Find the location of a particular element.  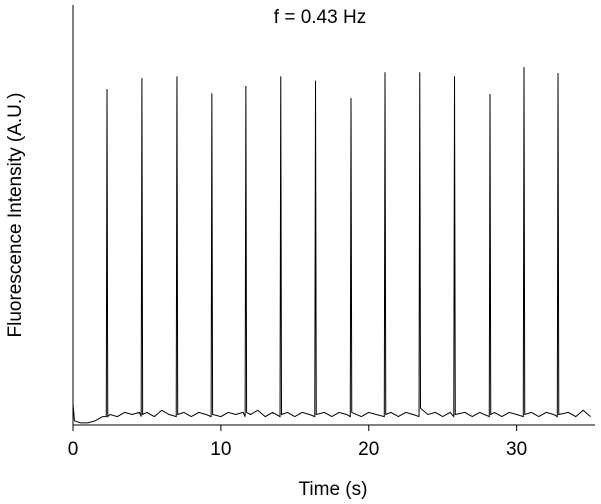

x-tick-label: 20 is located at coordinates (368, 449).